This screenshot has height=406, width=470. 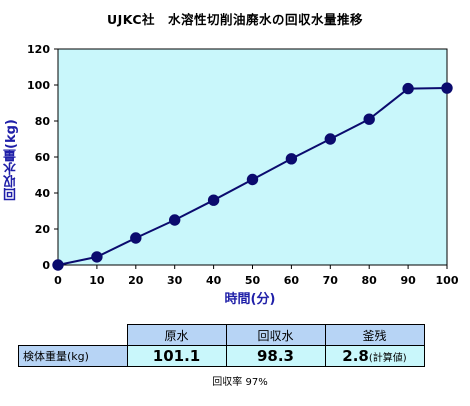 I want to click on value-residue-note: (計算値), so click(x=387, y=358).